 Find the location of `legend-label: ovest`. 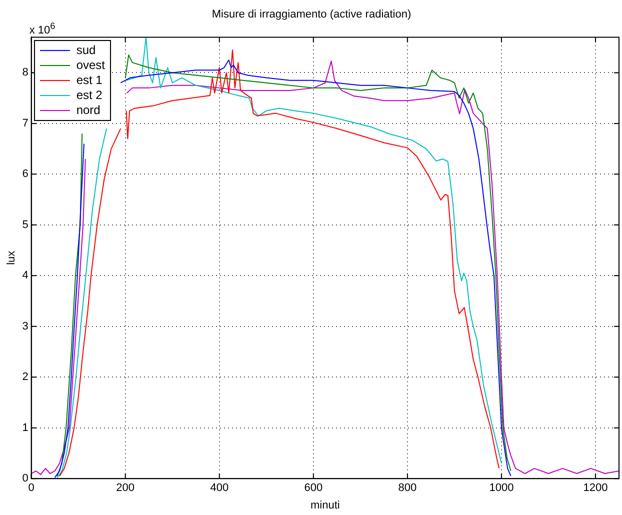

legend-label: ovest is located at coordinates (90, 66).